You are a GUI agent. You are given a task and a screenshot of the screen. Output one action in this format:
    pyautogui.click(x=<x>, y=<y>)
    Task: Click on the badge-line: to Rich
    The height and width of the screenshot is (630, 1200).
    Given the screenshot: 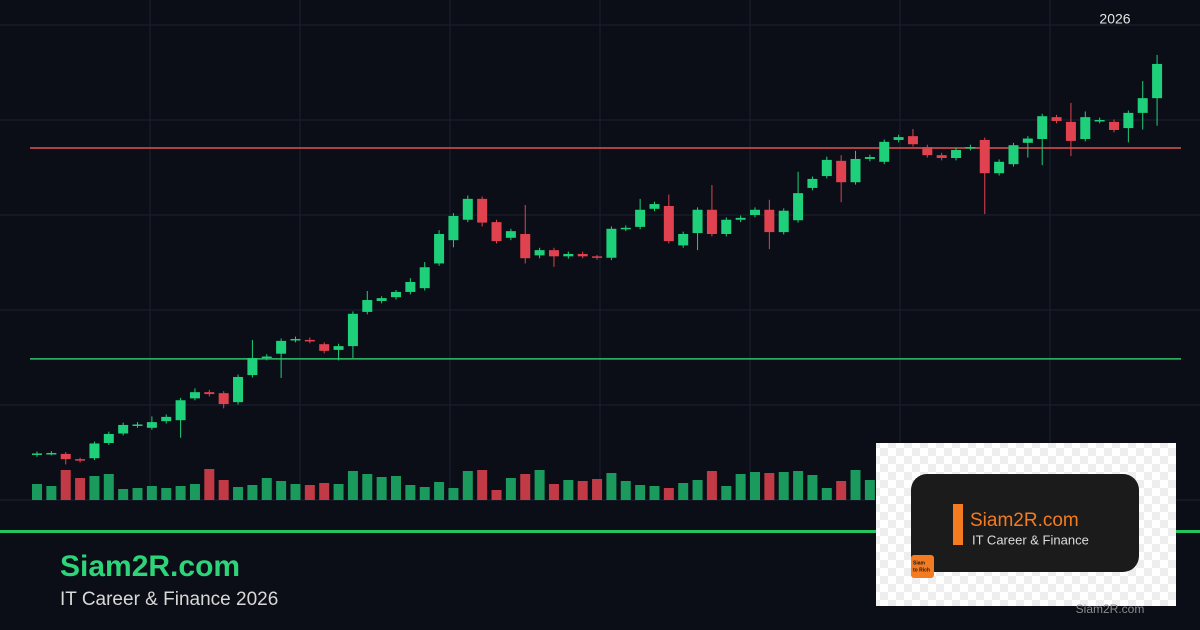 What is the action you would take?
    pyautogui.click(x=921, y=570)
    